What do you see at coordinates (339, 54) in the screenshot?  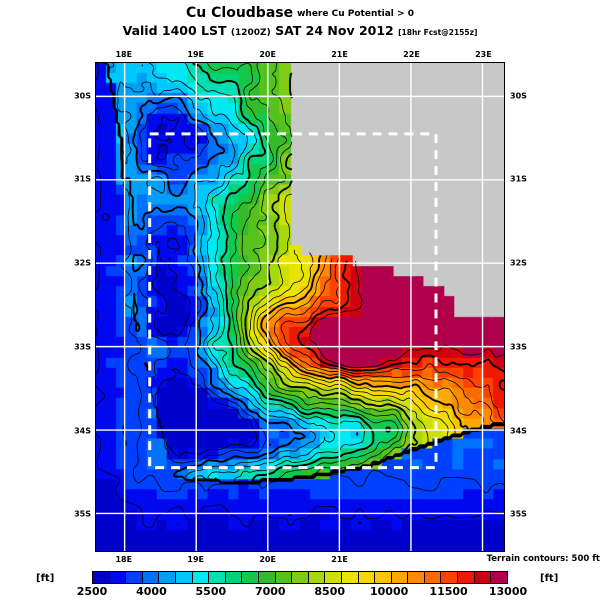 I see `tick-lon-top-21E: 21E` at bounding box center [339, 54].